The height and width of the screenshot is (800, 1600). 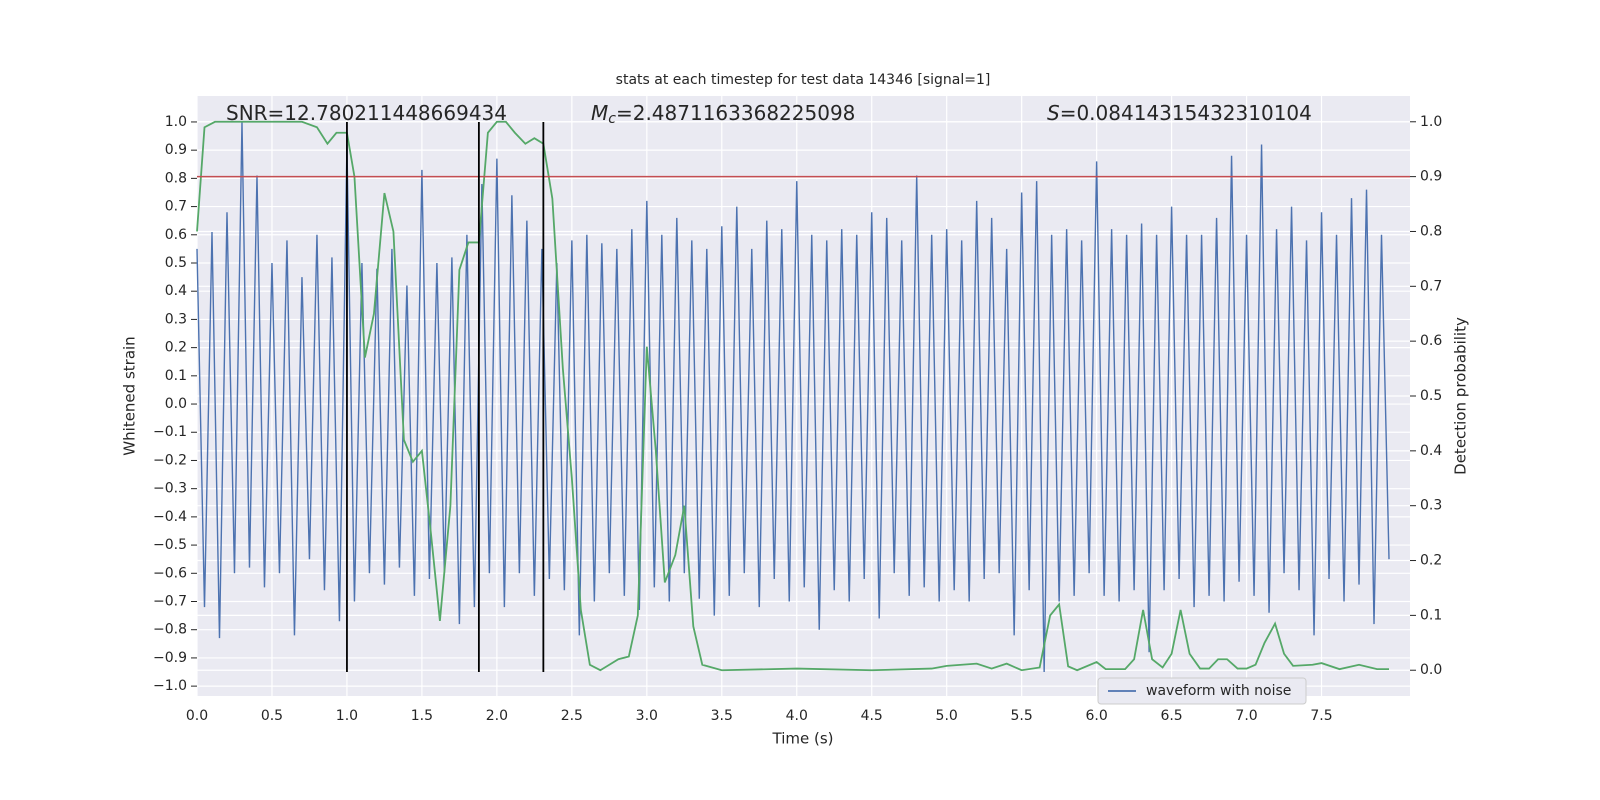 I want to click on legend-box, so click(x=1202, y=691).